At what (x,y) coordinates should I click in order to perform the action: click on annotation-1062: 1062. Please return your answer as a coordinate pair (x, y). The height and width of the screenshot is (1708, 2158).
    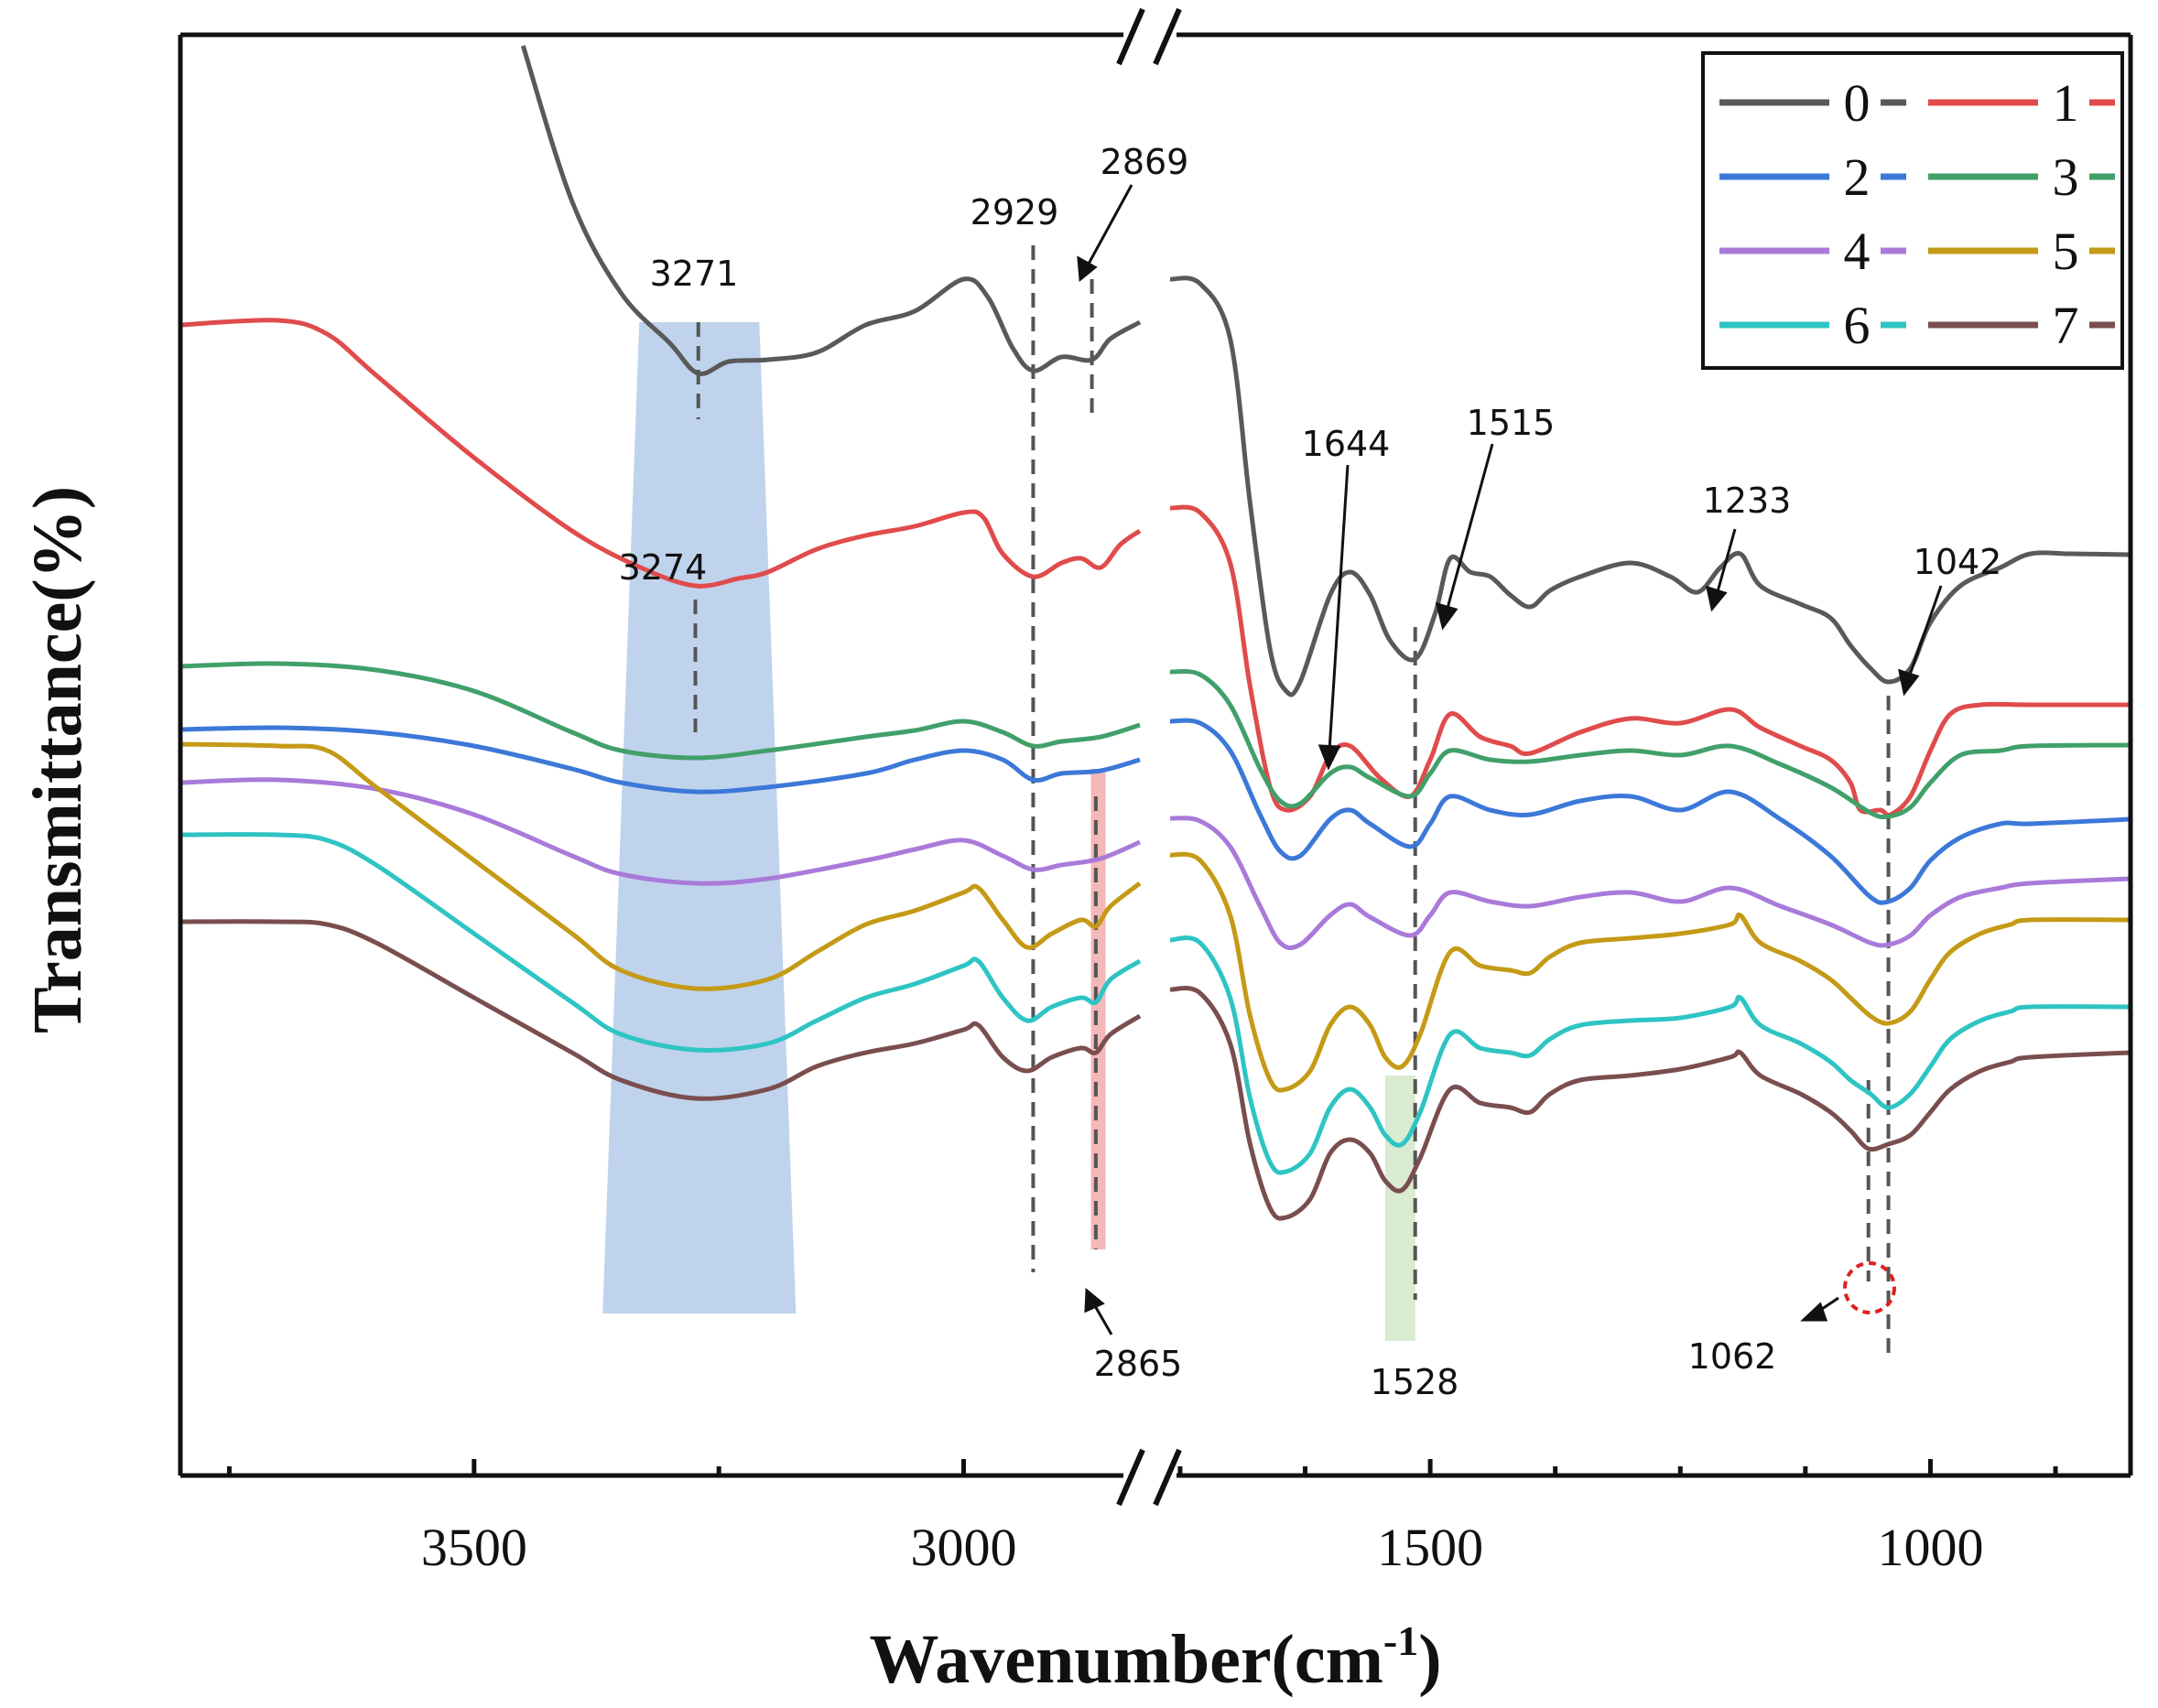
    Looking at the image, I should click on (1732, 1356).